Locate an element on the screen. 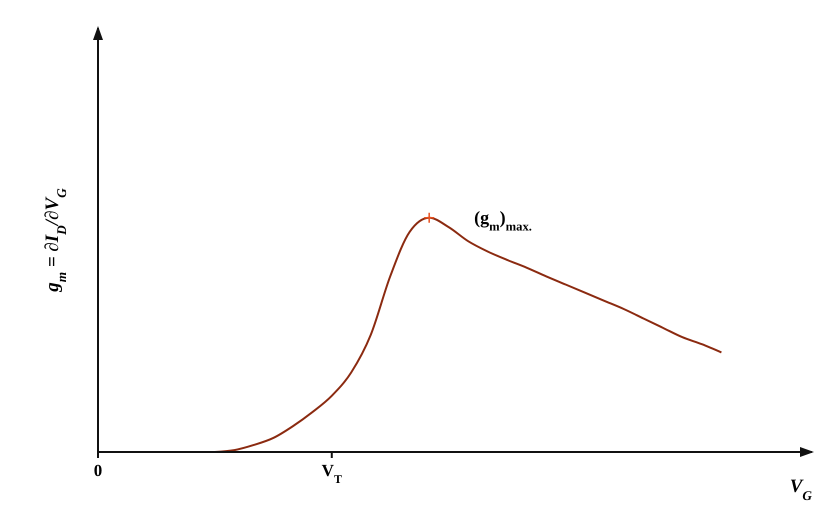 The height and width of the screenshot is (510, 830). x-tick-label: 0 is located at coordinates (98, 470).